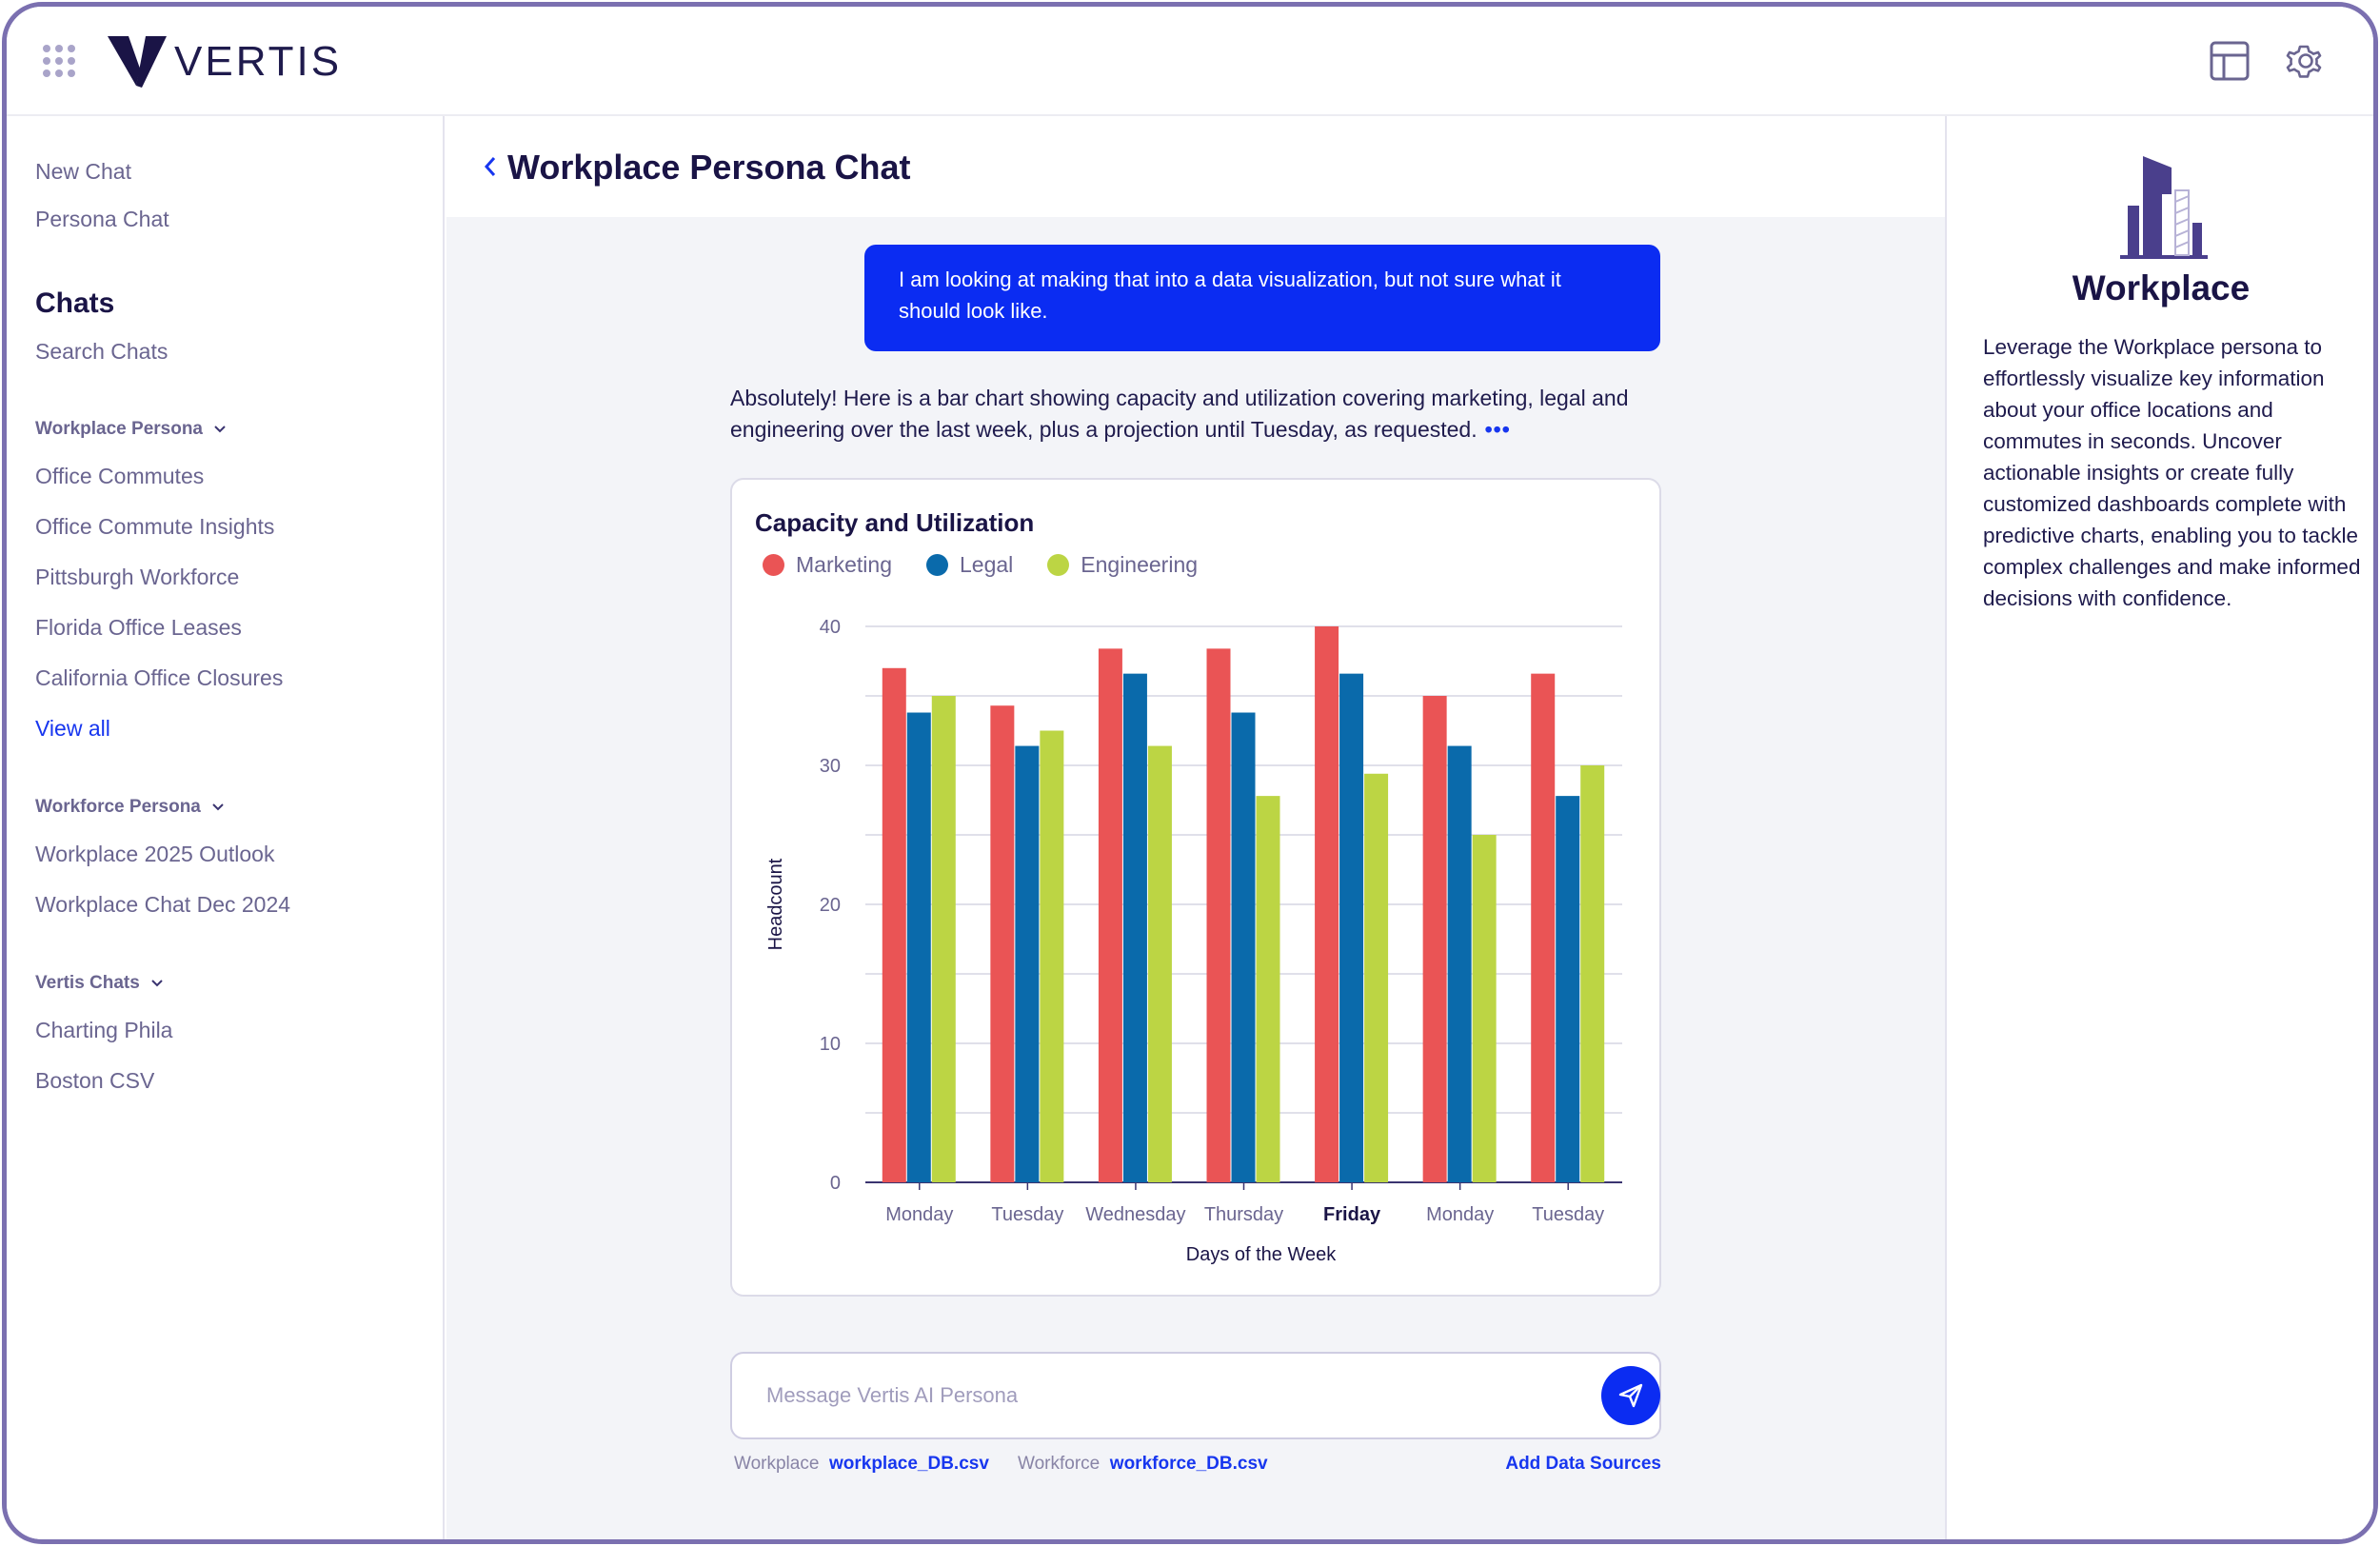 Image resolution: width=2380 pixels, height=1546 pixels. I want to click on sidebar-item-workplace-2025-outlook: Workplace 2025 Outlook, so click(155, 854).